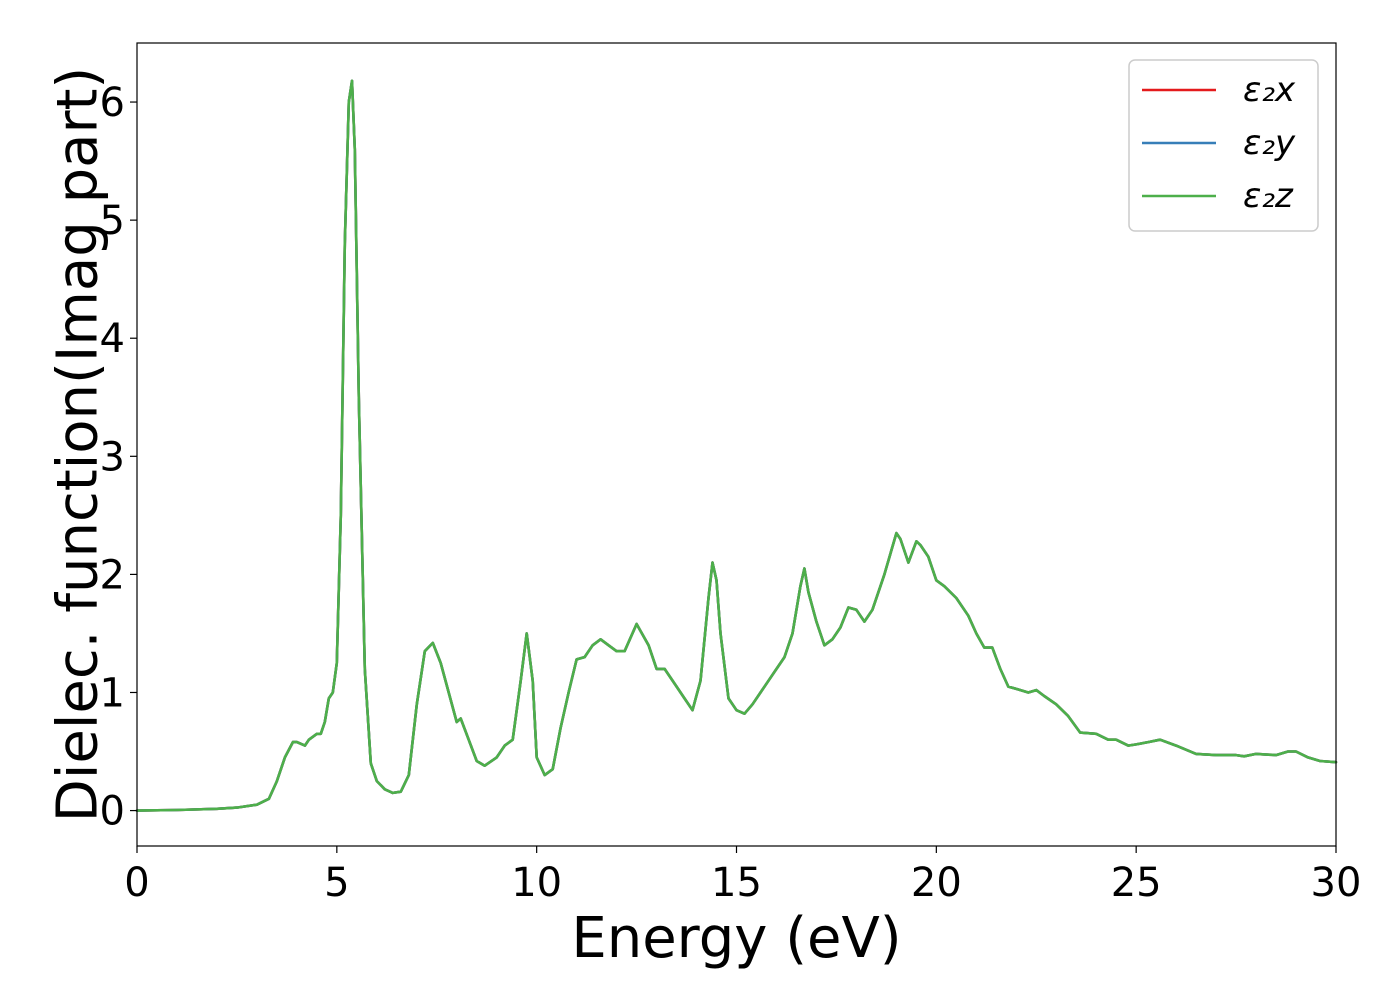 The width and height of the screenshot is (1400, 1000). Describe the element at coordinates (112, 693) in the screenshot. I see `y-tick-label: 1` at that location.